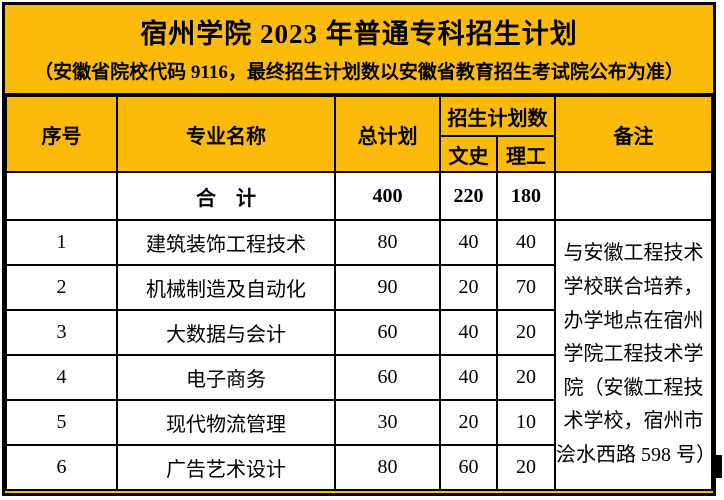 Image resolution: width=724 pixels, height=500 pixels. Describe the element at coordinates (61, 467) in the screenshot. I see `cell-index: 6` at that location.